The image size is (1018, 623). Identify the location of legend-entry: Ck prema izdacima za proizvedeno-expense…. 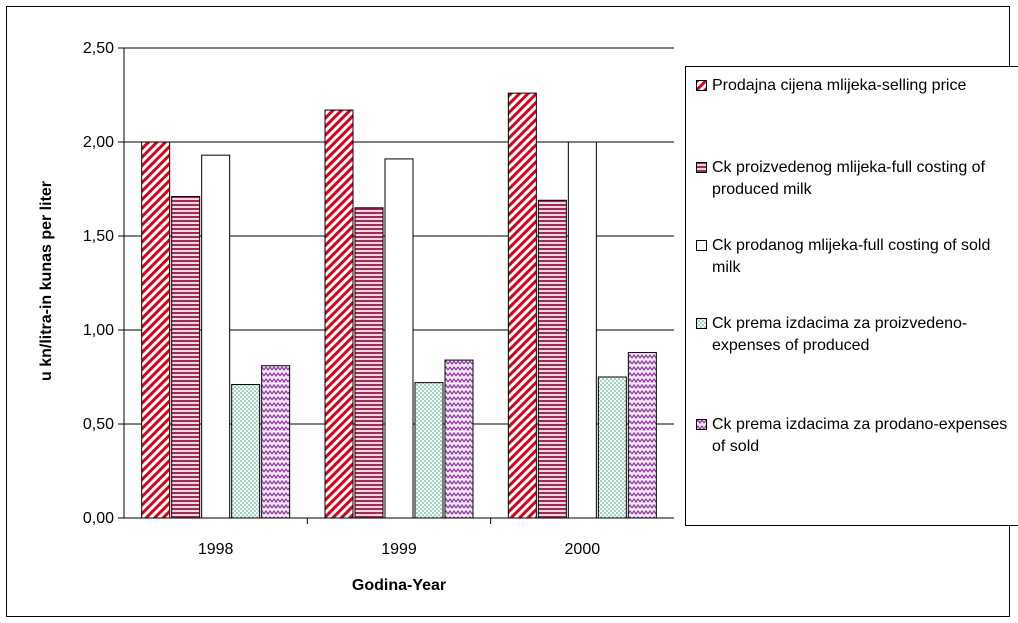
(852, 335).